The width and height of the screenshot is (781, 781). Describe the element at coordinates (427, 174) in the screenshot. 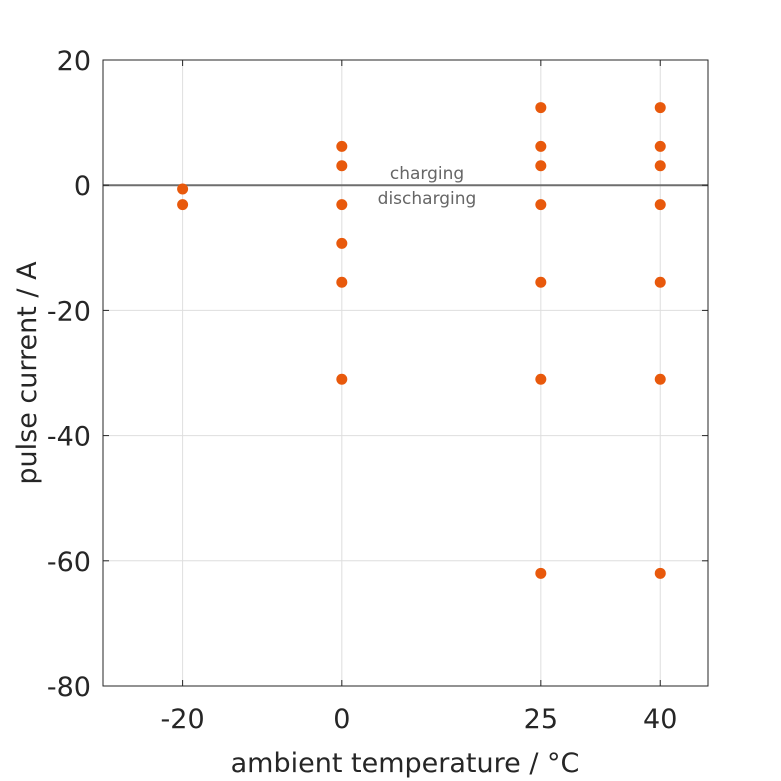

I see `charging-annotation: charging` at that location.